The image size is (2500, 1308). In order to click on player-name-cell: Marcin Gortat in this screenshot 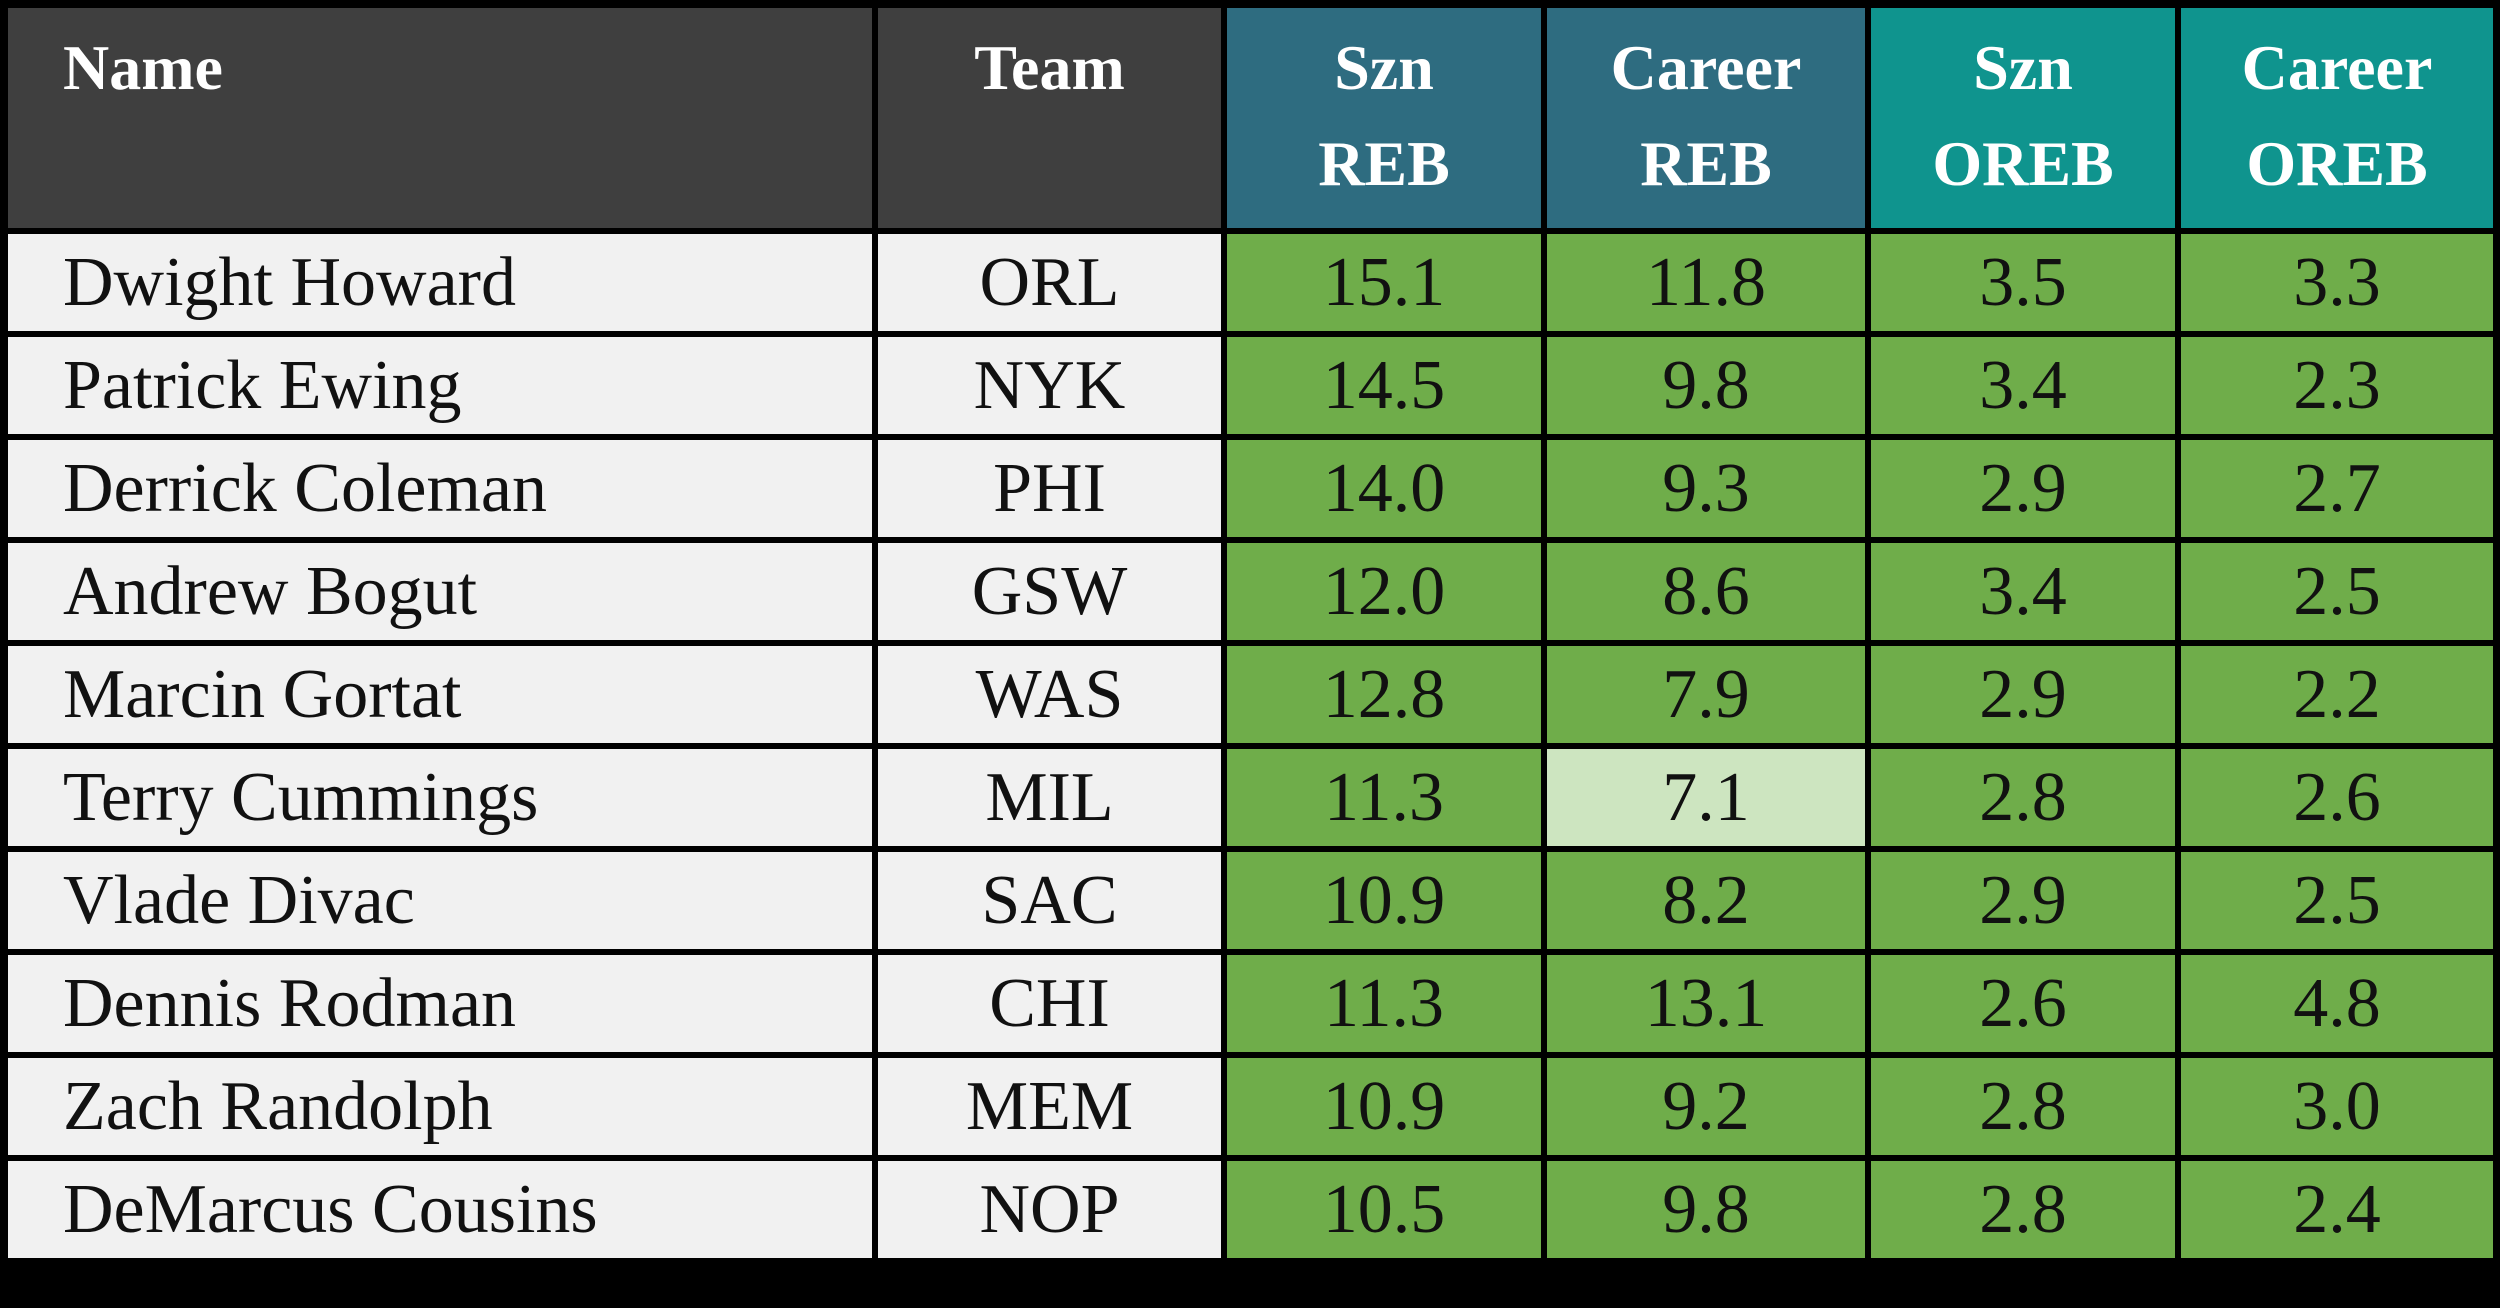, I will do `click(440, 694)`.